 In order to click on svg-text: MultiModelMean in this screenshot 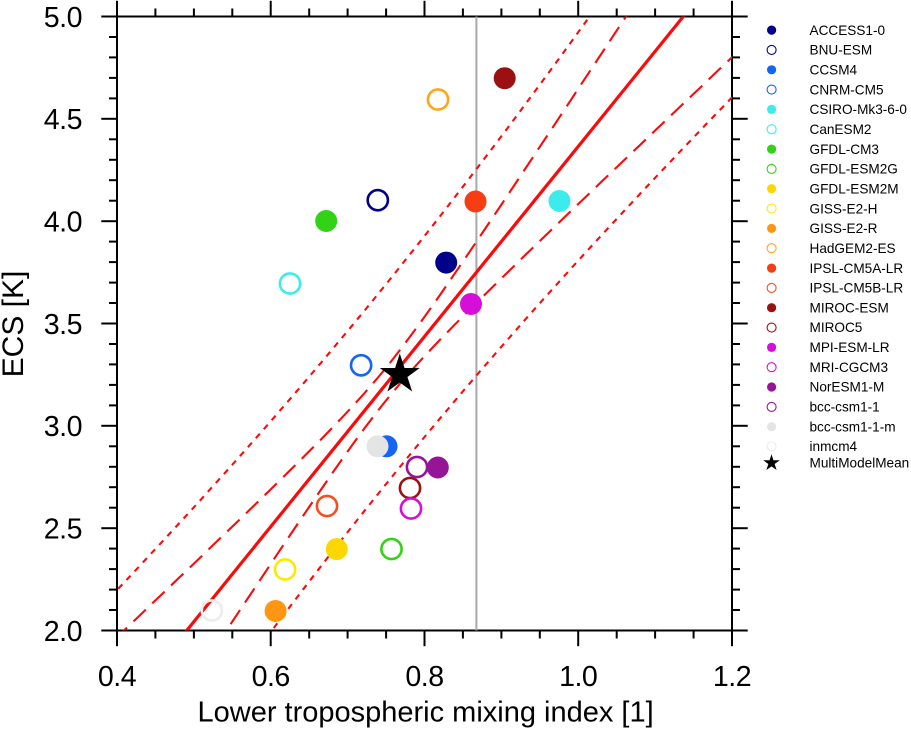, I will do `click(860, 463)`.